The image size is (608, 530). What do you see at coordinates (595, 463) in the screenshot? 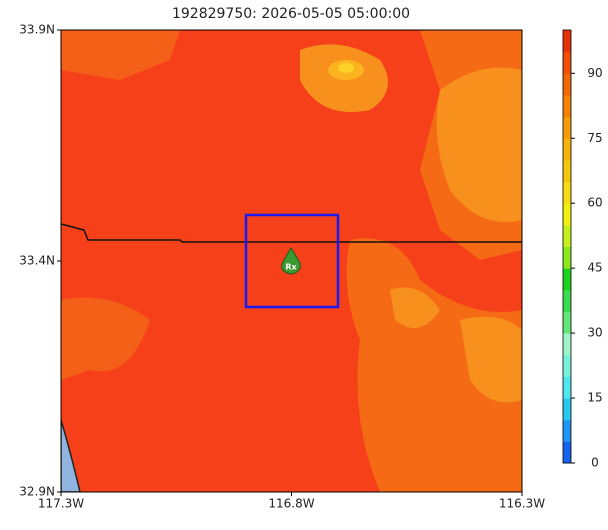
I see `colorbar-tick-label: 0` at bounding box center [595, 463].